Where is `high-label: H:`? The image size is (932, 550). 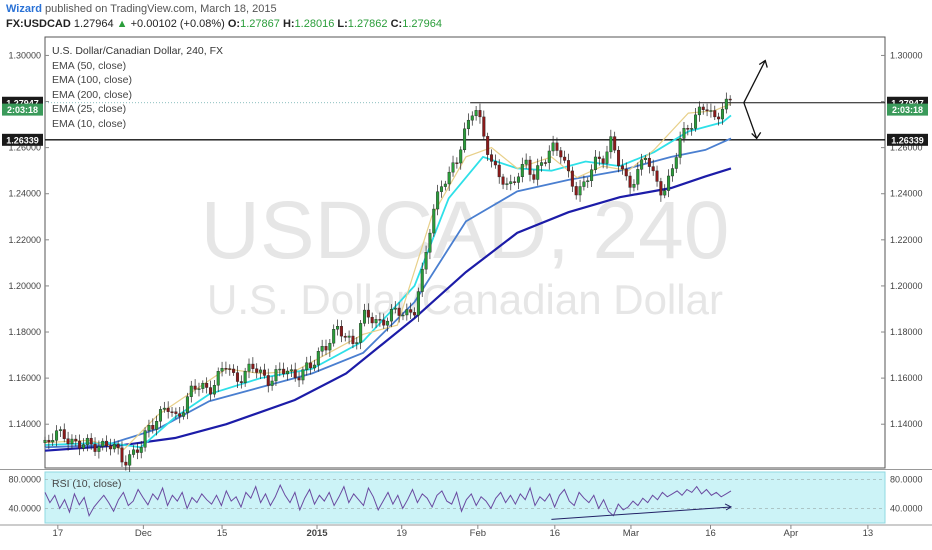 high-label: H: is located at coordinates (288, 24).